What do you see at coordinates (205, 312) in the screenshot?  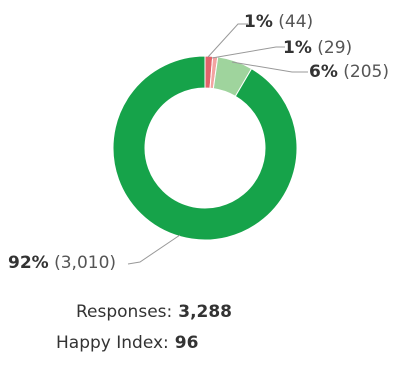 I see `responses-value: 3,288` at bounding box center [205, 312].